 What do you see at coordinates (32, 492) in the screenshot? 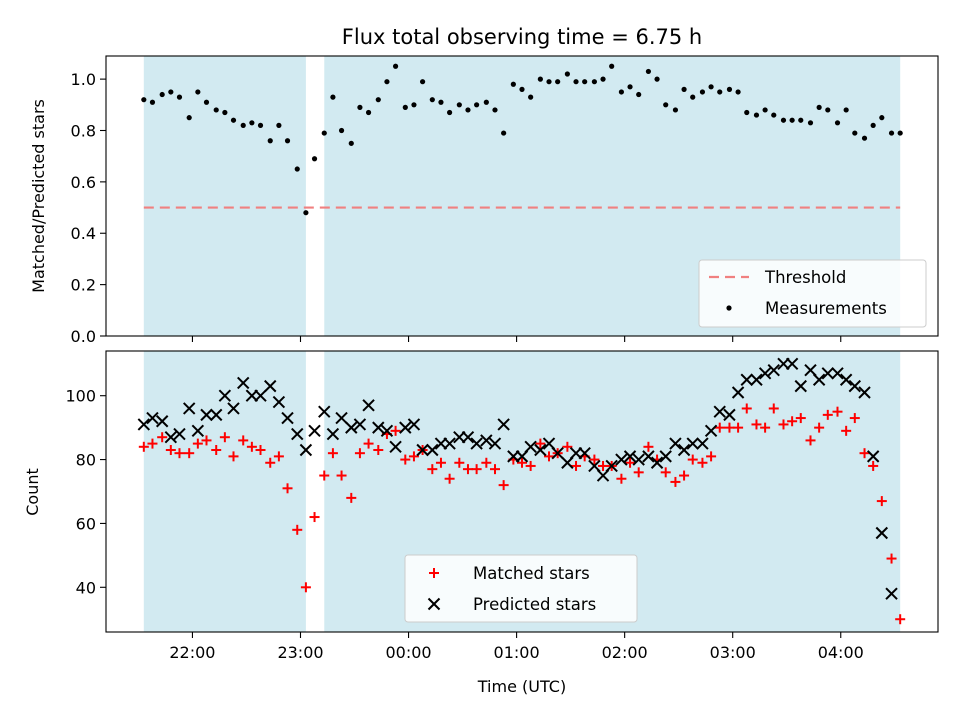
I see `bottom-y-axis-label: Count` at bounding box center [32, 492].